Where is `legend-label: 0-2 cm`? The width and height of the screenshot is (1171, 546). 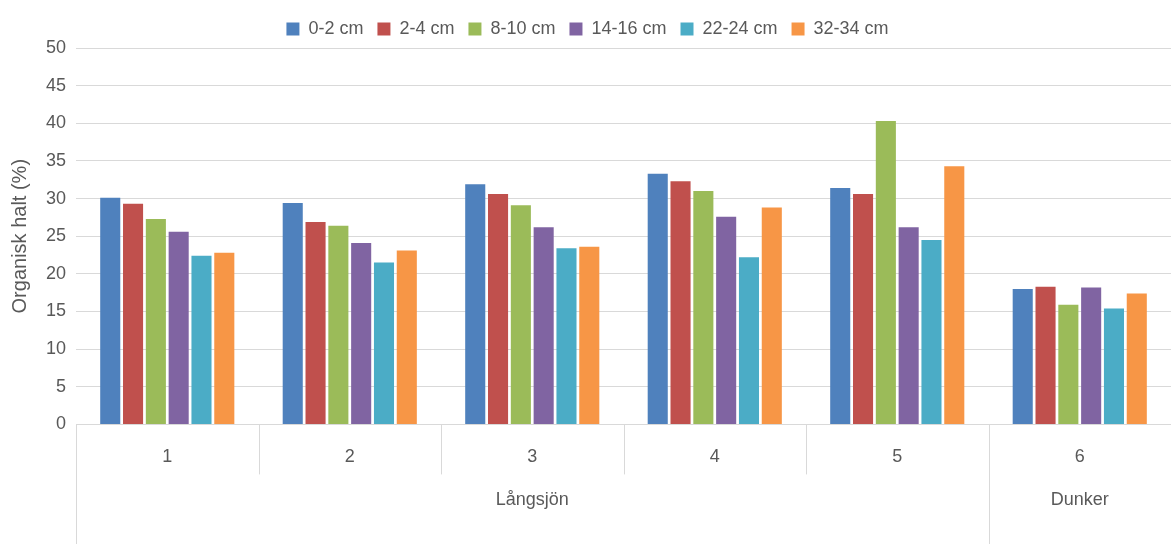 legend-label: 0-2 cm is located at coordinates (336, 27).